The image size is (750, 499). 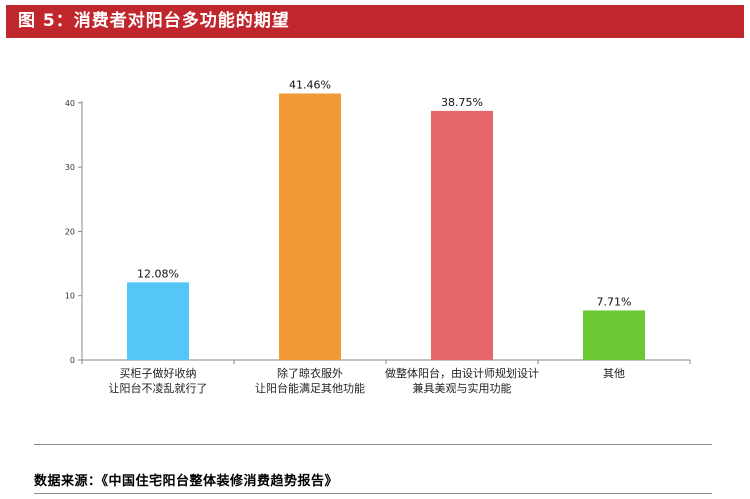 What do you see at coordinates (373, 493) in the screenshot?
I see `footer-divider-bottom` at bounding box center [373, 493].